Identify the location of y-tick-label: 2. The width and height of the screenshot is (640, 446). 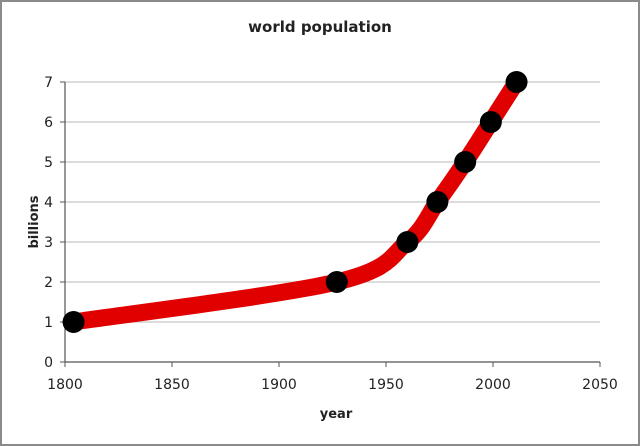
(48, 283).